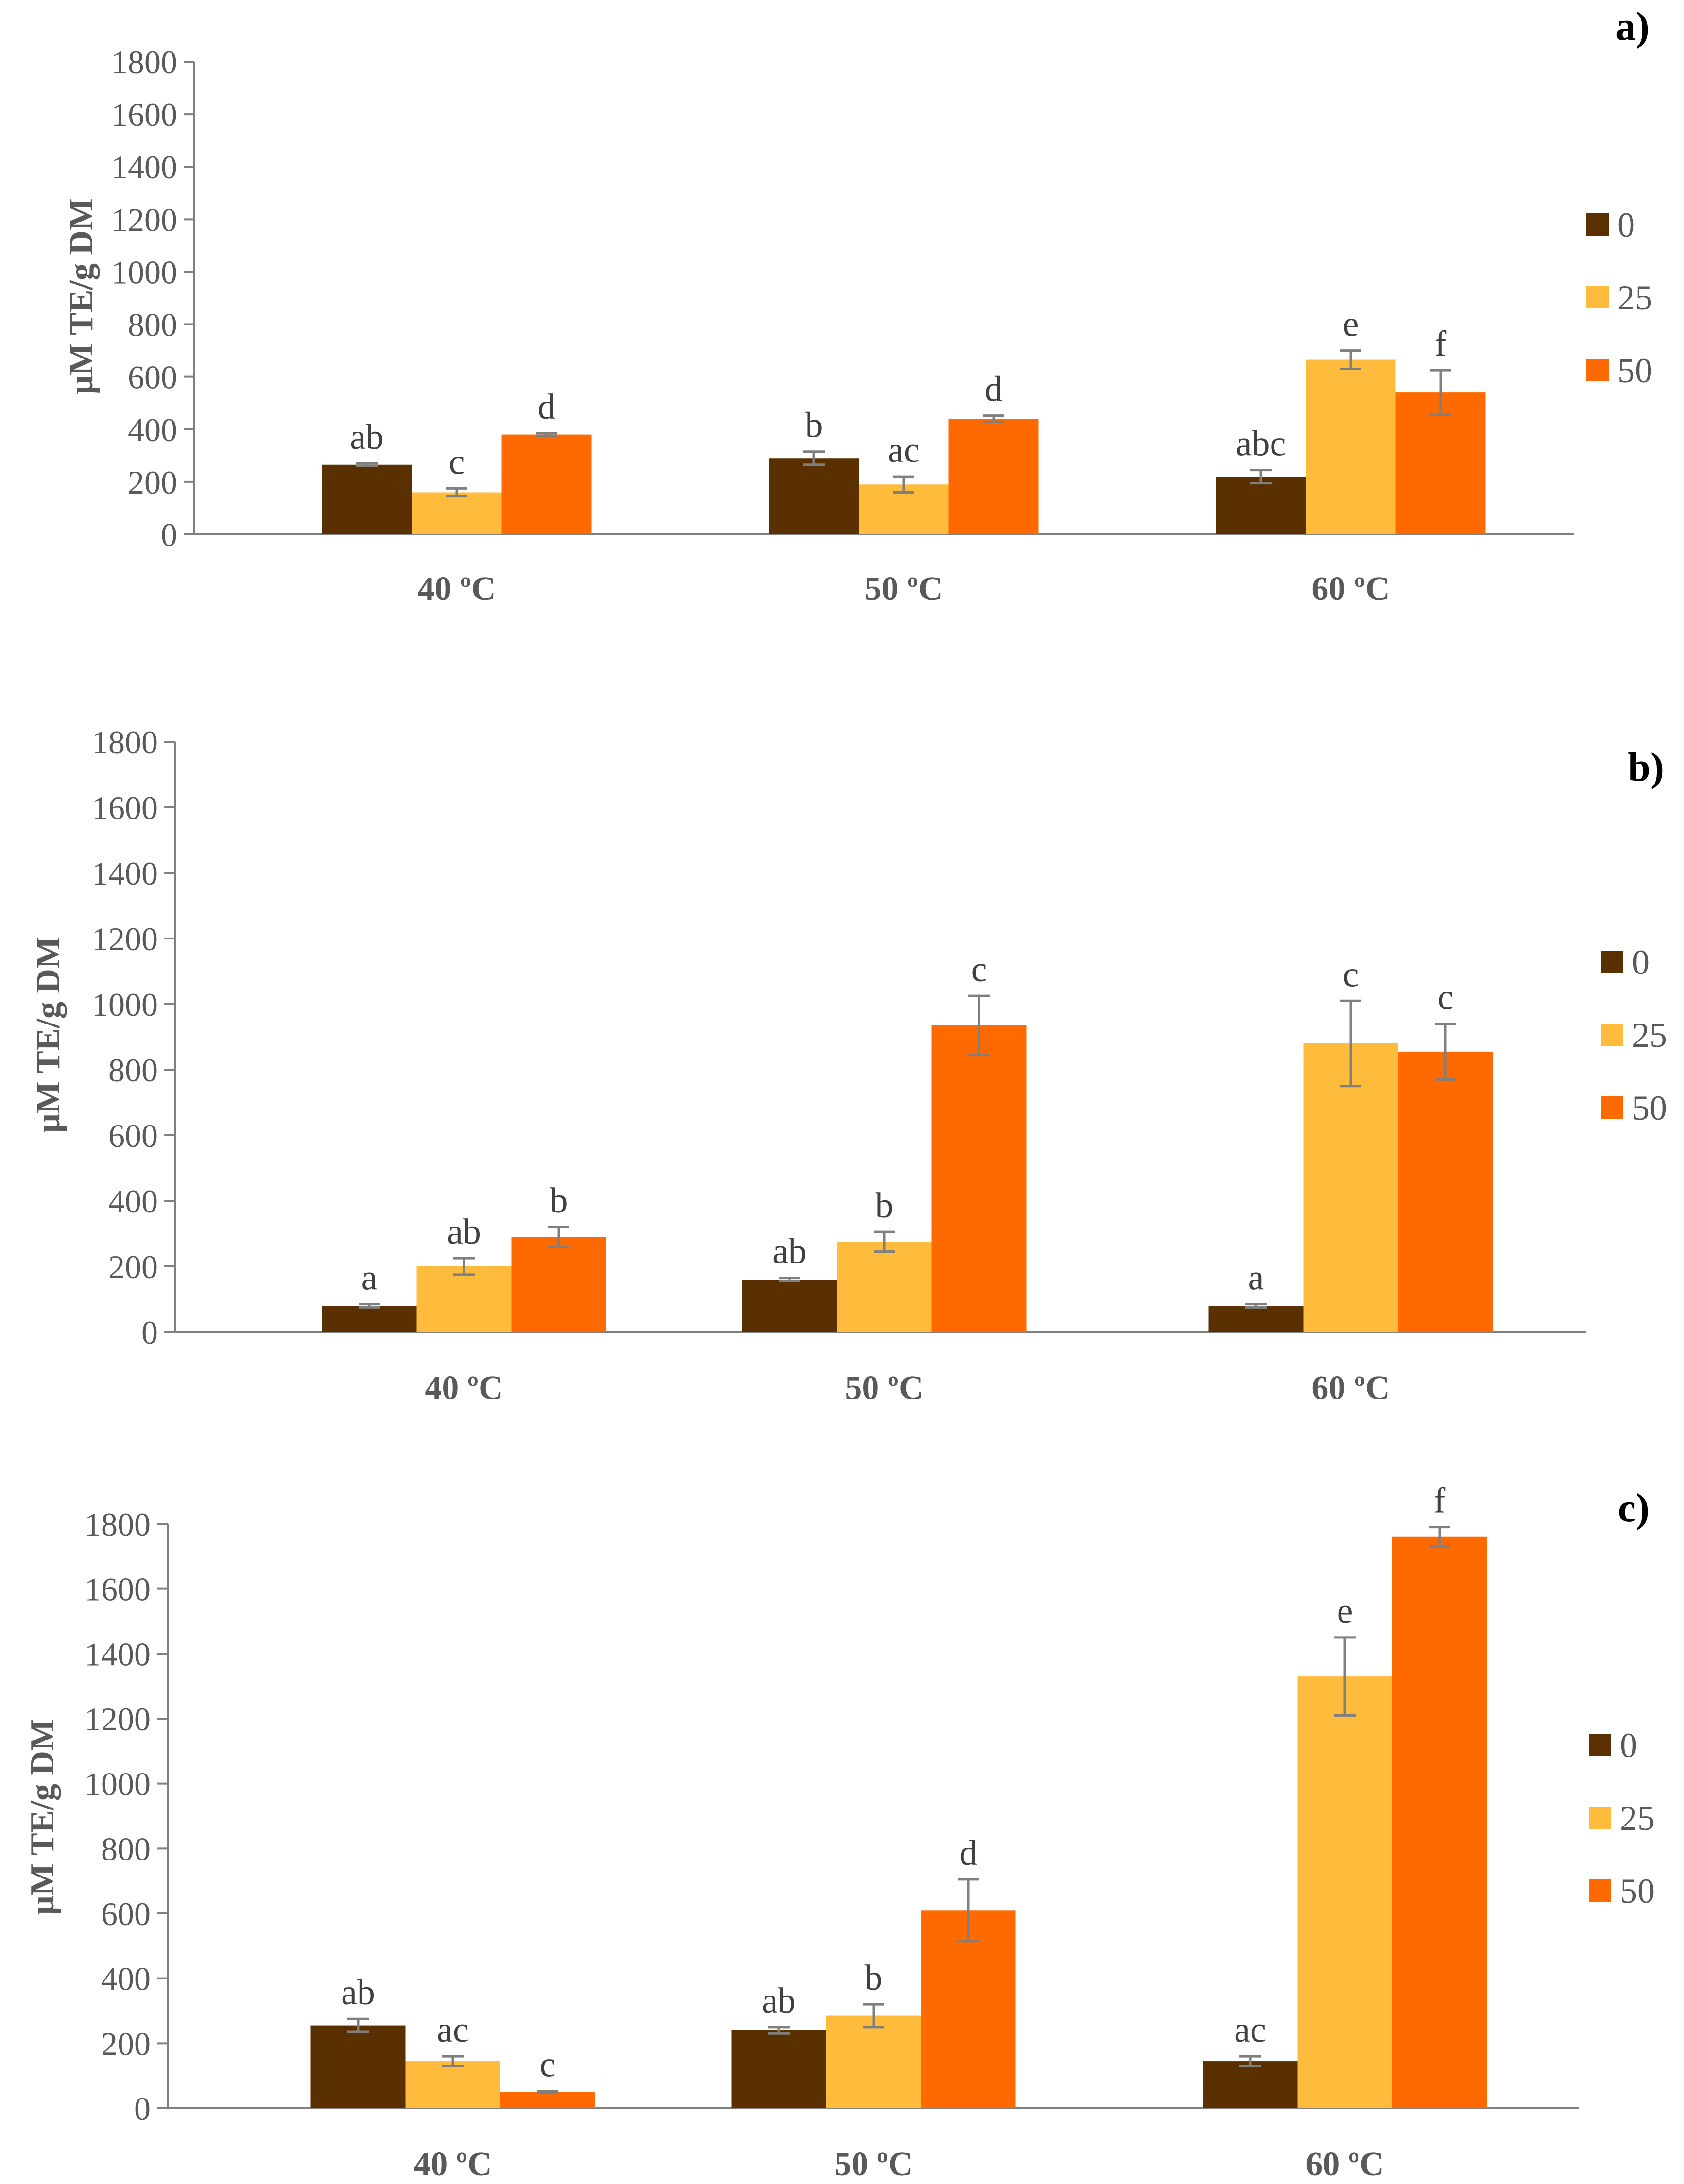 Image resolution: width=1684 pixels, height=2184 pixels. I want to click on significance-label: abc, so click(1261, 444).